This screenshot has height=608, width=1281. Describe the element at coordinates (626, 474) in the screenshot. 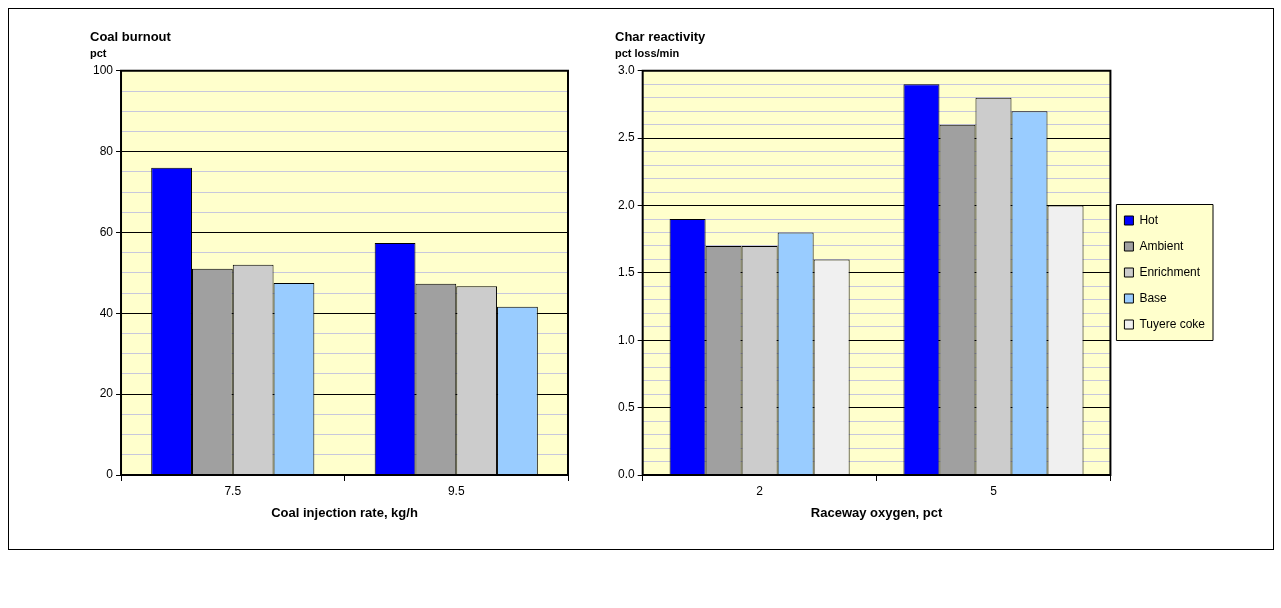

I see `y-tick-label: 0.0` at that location.